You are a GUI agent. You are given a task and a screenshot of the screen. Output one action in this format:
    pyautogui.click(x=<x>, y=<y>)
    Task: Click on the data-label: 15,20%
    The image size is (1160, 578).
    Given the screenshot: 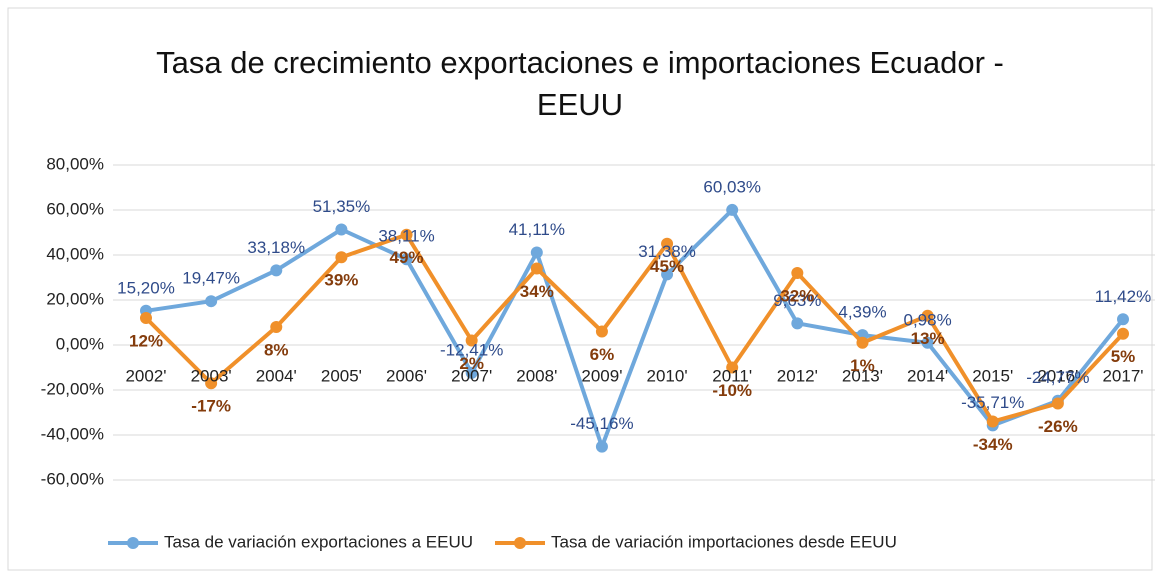 What is the action you would take?
    pyautogui.click(x=146, y=287)
    